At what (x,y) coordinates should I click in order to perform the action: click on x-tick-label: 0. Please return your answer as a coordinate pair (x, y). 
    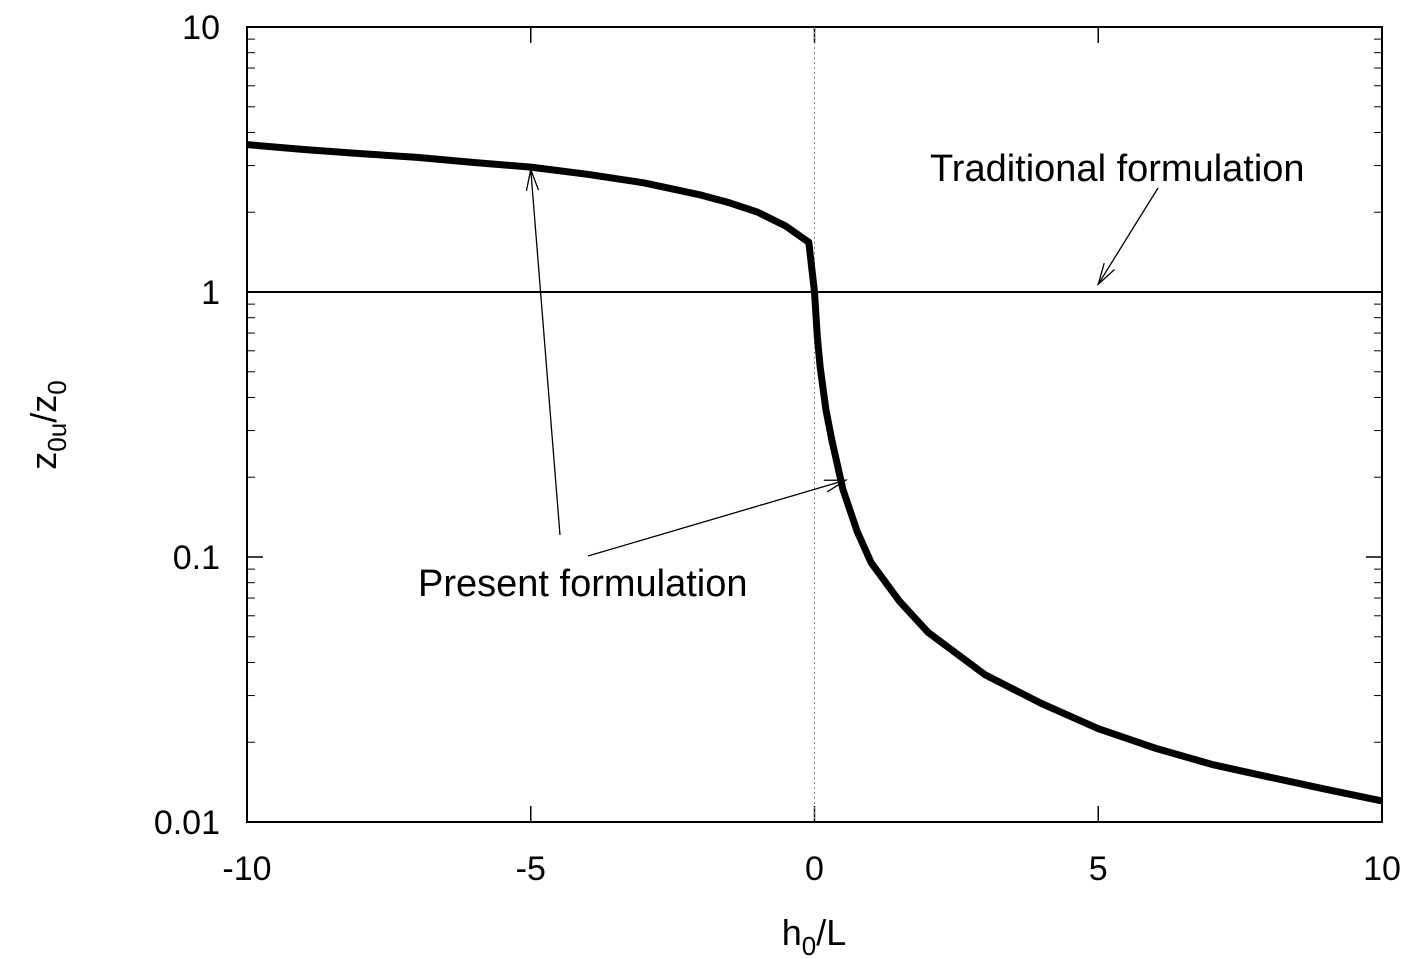
    Looking at the image, I should click on (814, 869).